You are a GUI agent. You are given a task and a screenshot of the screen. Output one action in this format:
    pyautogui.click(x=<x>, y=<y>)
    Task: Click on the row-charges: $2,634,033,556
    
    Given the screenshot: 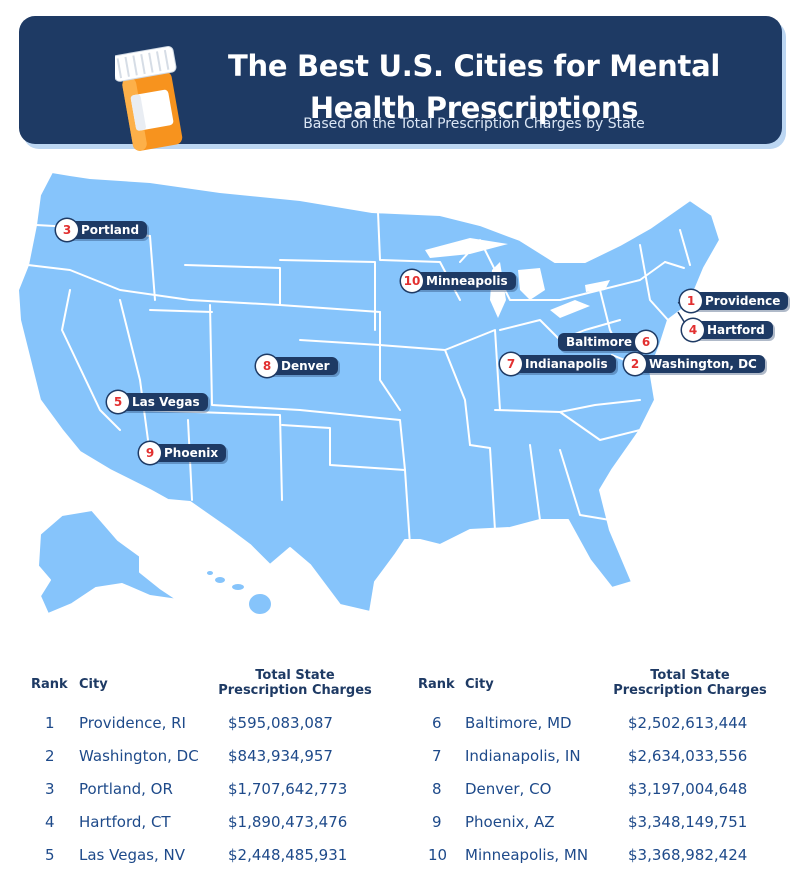 What is the action you would take?
    pyautogui.click(x=688, y=756)
    